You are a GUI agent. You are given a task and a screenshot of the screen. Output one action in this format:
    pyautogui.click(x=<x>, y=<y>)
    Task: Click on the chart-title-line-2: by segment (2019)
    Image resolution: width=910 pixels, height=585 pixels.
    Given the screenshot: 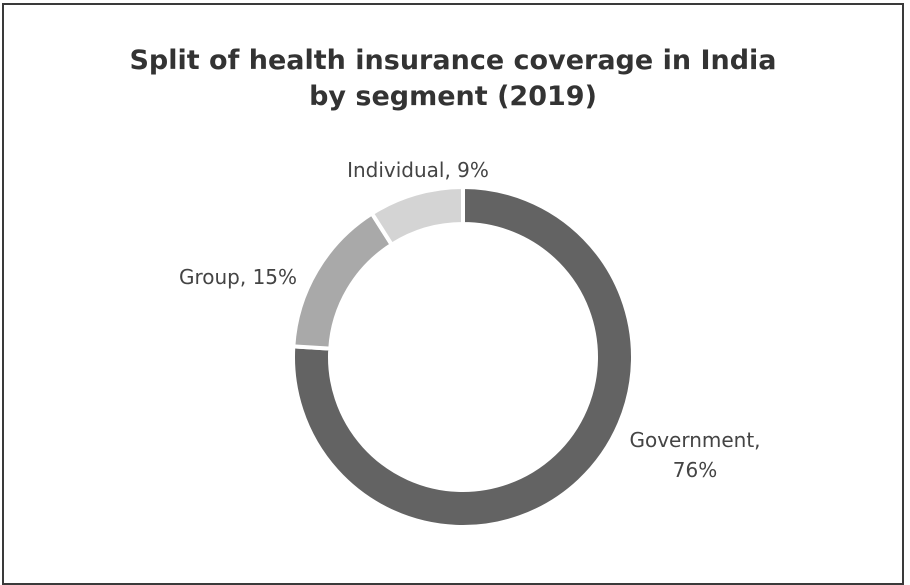 What is the action you would take?
    pyautogui.click(x=453, y=96)
    